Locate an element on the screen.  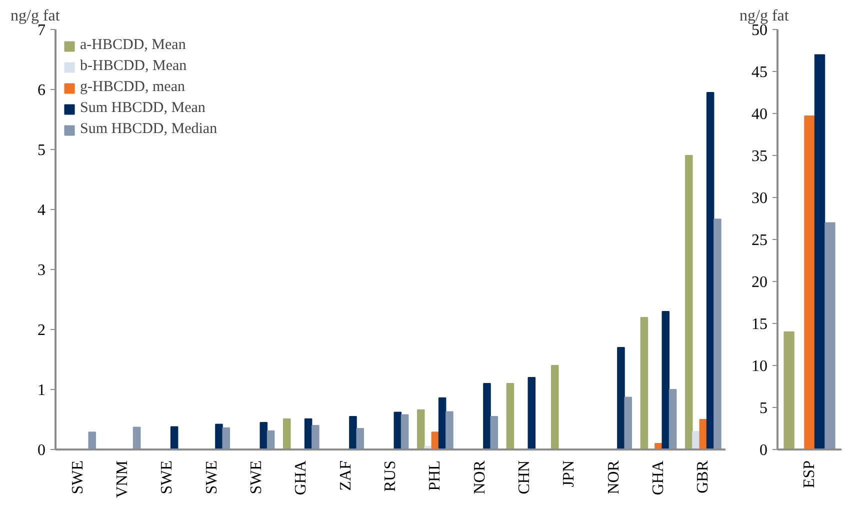
legend-label: g-HBCDD, mean is located at coordinates (132, 87).